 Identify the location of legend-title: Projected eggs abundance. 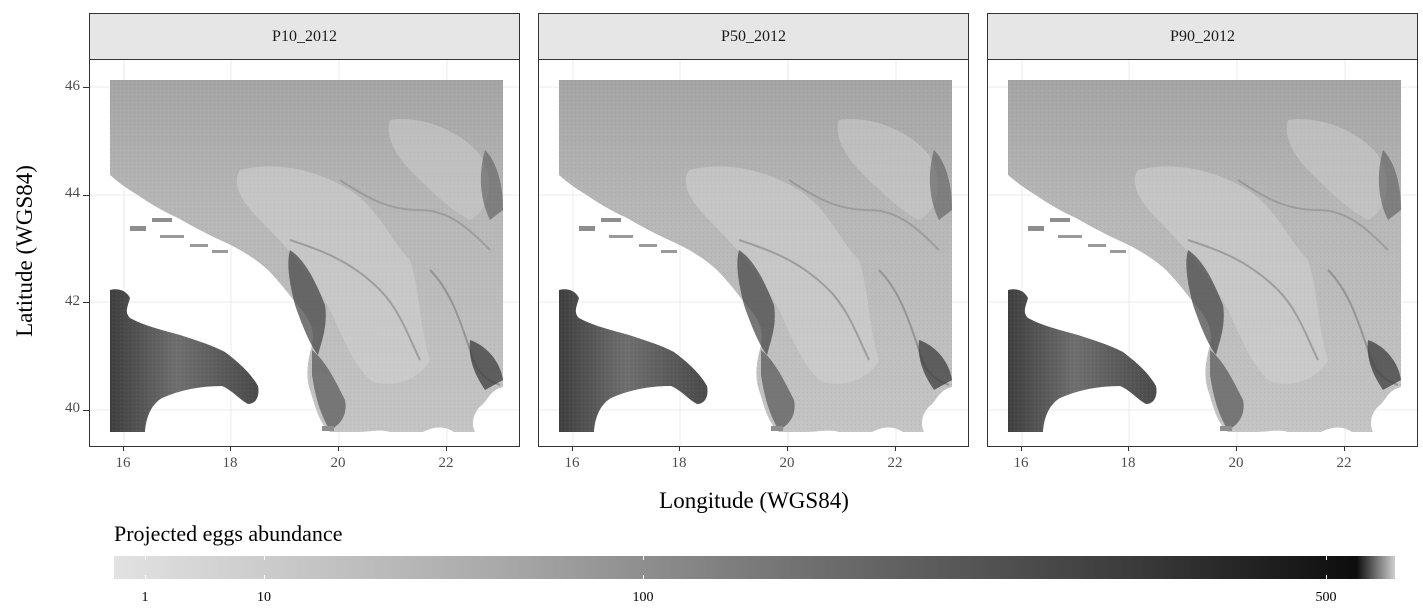
(228, 533).